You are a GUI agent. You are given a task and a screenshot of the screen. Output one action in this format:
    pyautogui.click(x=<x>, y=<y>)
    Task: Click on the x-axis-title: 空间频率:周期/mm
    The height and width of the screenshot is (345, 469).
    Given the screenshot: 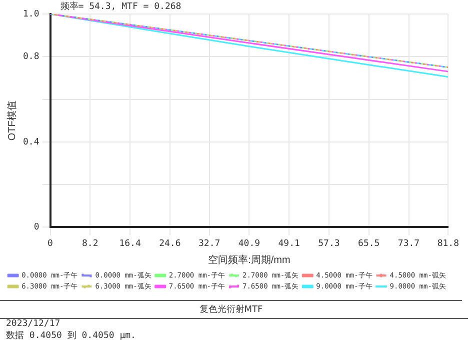 What is the action you would take?
    pyautogui.click(x=249, y=260)
    